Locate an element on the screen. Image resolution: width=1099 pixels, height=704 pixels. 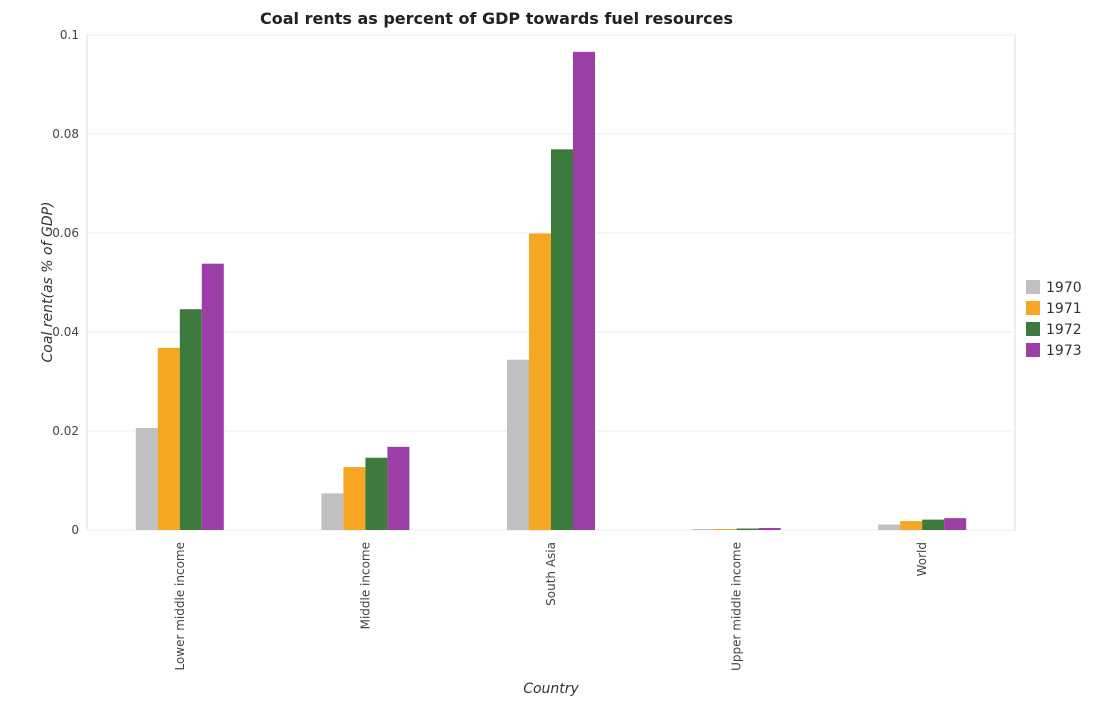
y-axis-title: Coal rent(as % of GDP) is located at coordinates (48, 281).